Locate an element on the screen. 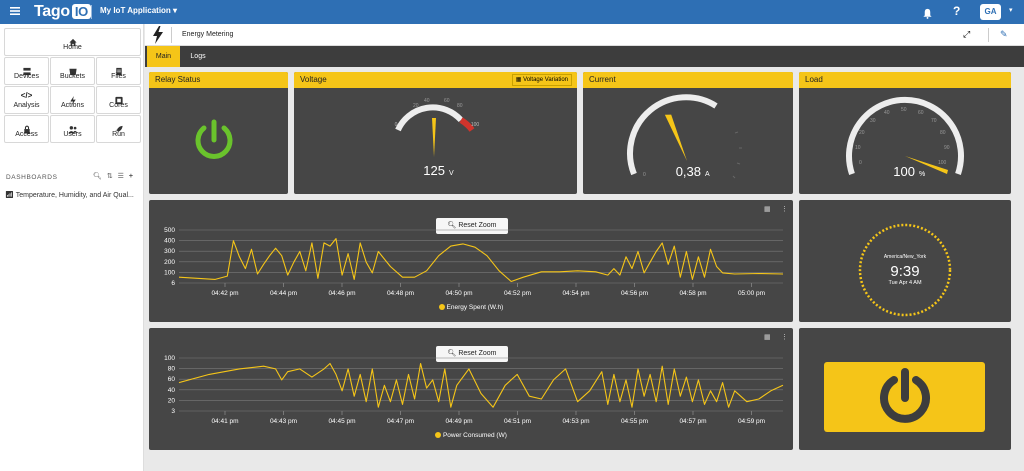  nav-analysis-button: </> Analysis is located at coordinates (26, 100).